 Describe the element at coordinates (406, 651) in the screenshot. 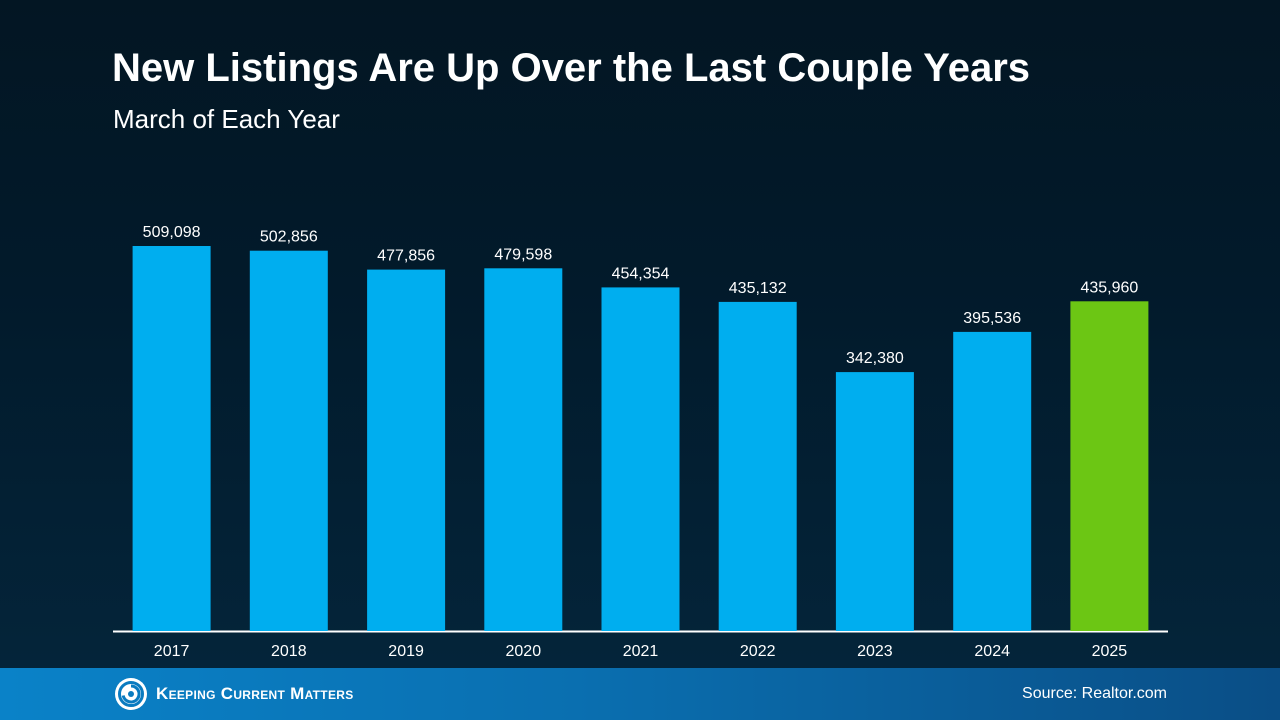

I see `x-tick-label-2019: 2019` at that location.